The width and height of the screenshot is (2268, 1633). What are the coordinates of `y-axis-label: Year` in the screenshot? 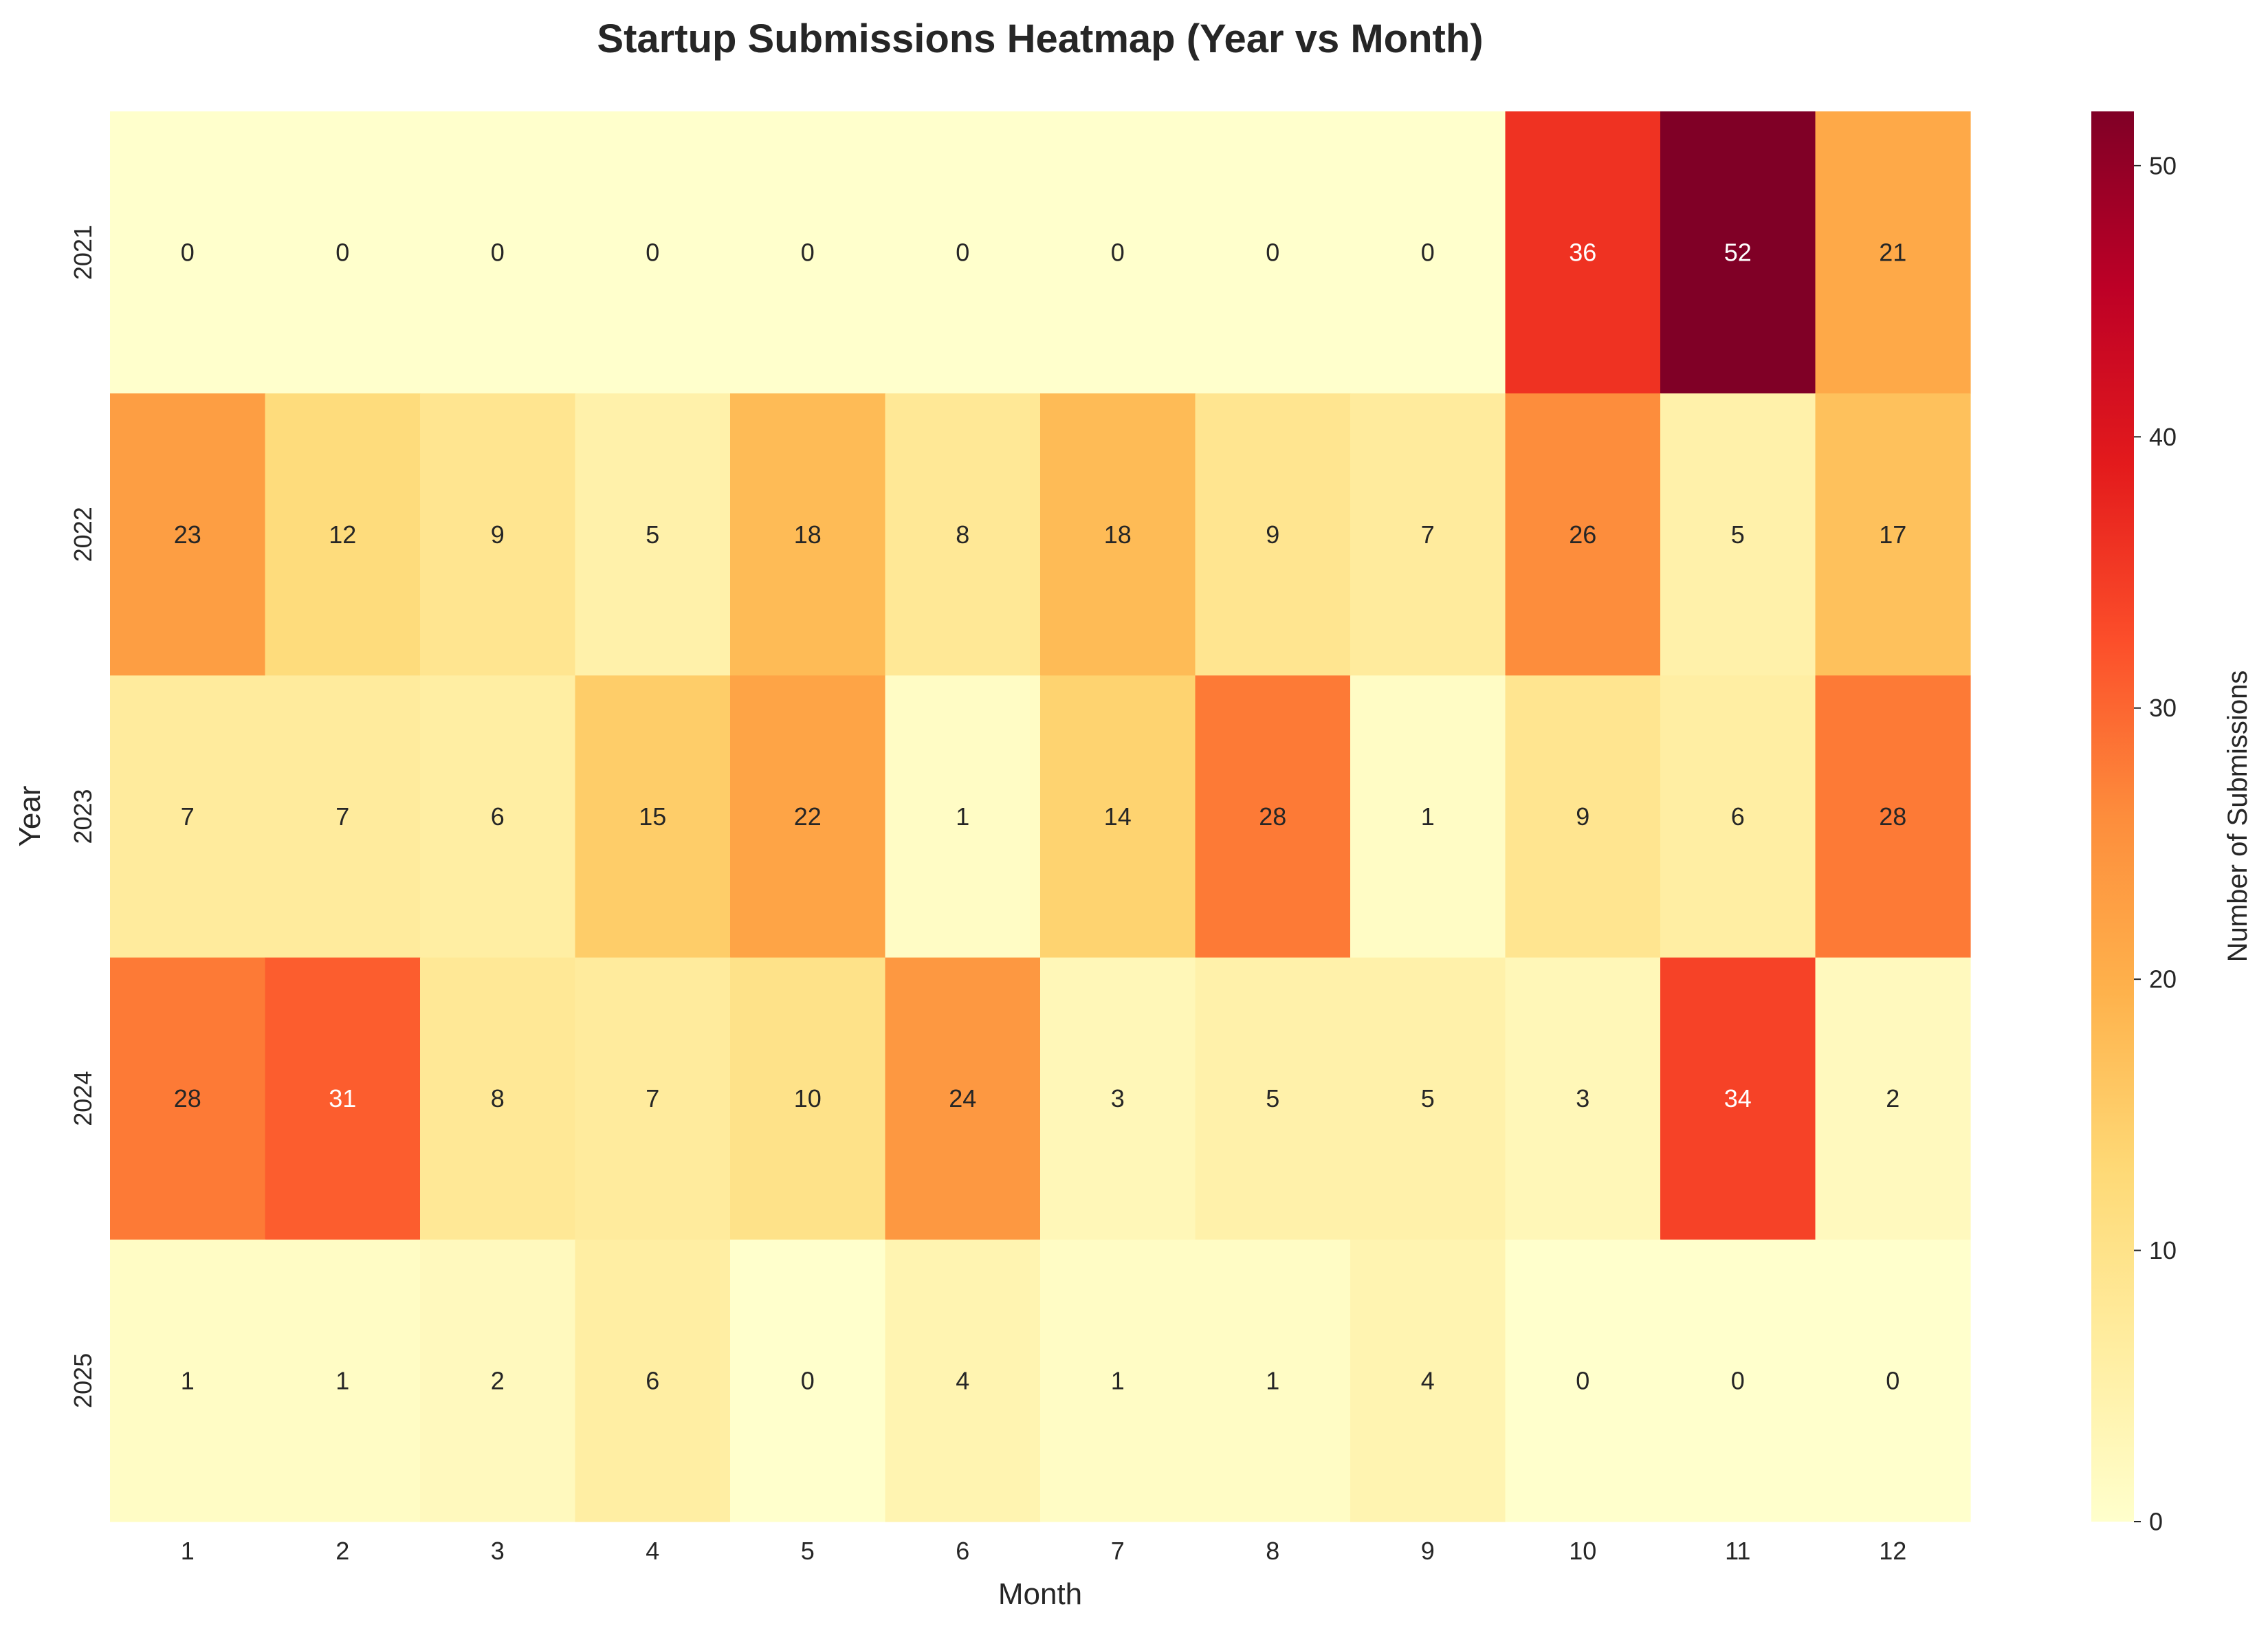 It's located at (30, 816).